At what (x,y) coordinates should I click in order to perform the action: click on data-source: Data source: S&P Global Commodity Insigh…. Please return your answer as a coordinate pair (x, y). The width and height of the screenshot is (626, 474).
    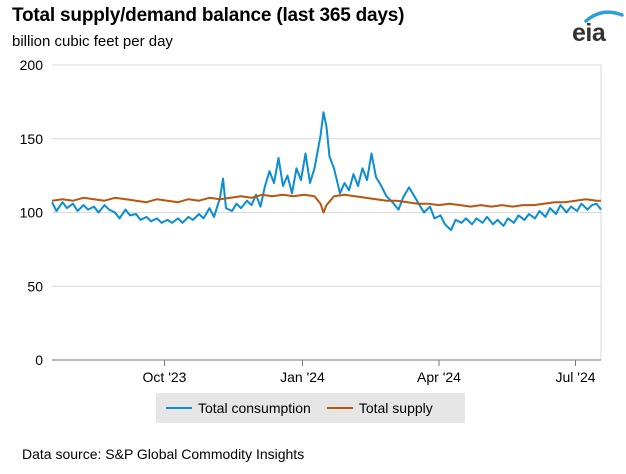
    Looking at the image, I should click on (163, 454).